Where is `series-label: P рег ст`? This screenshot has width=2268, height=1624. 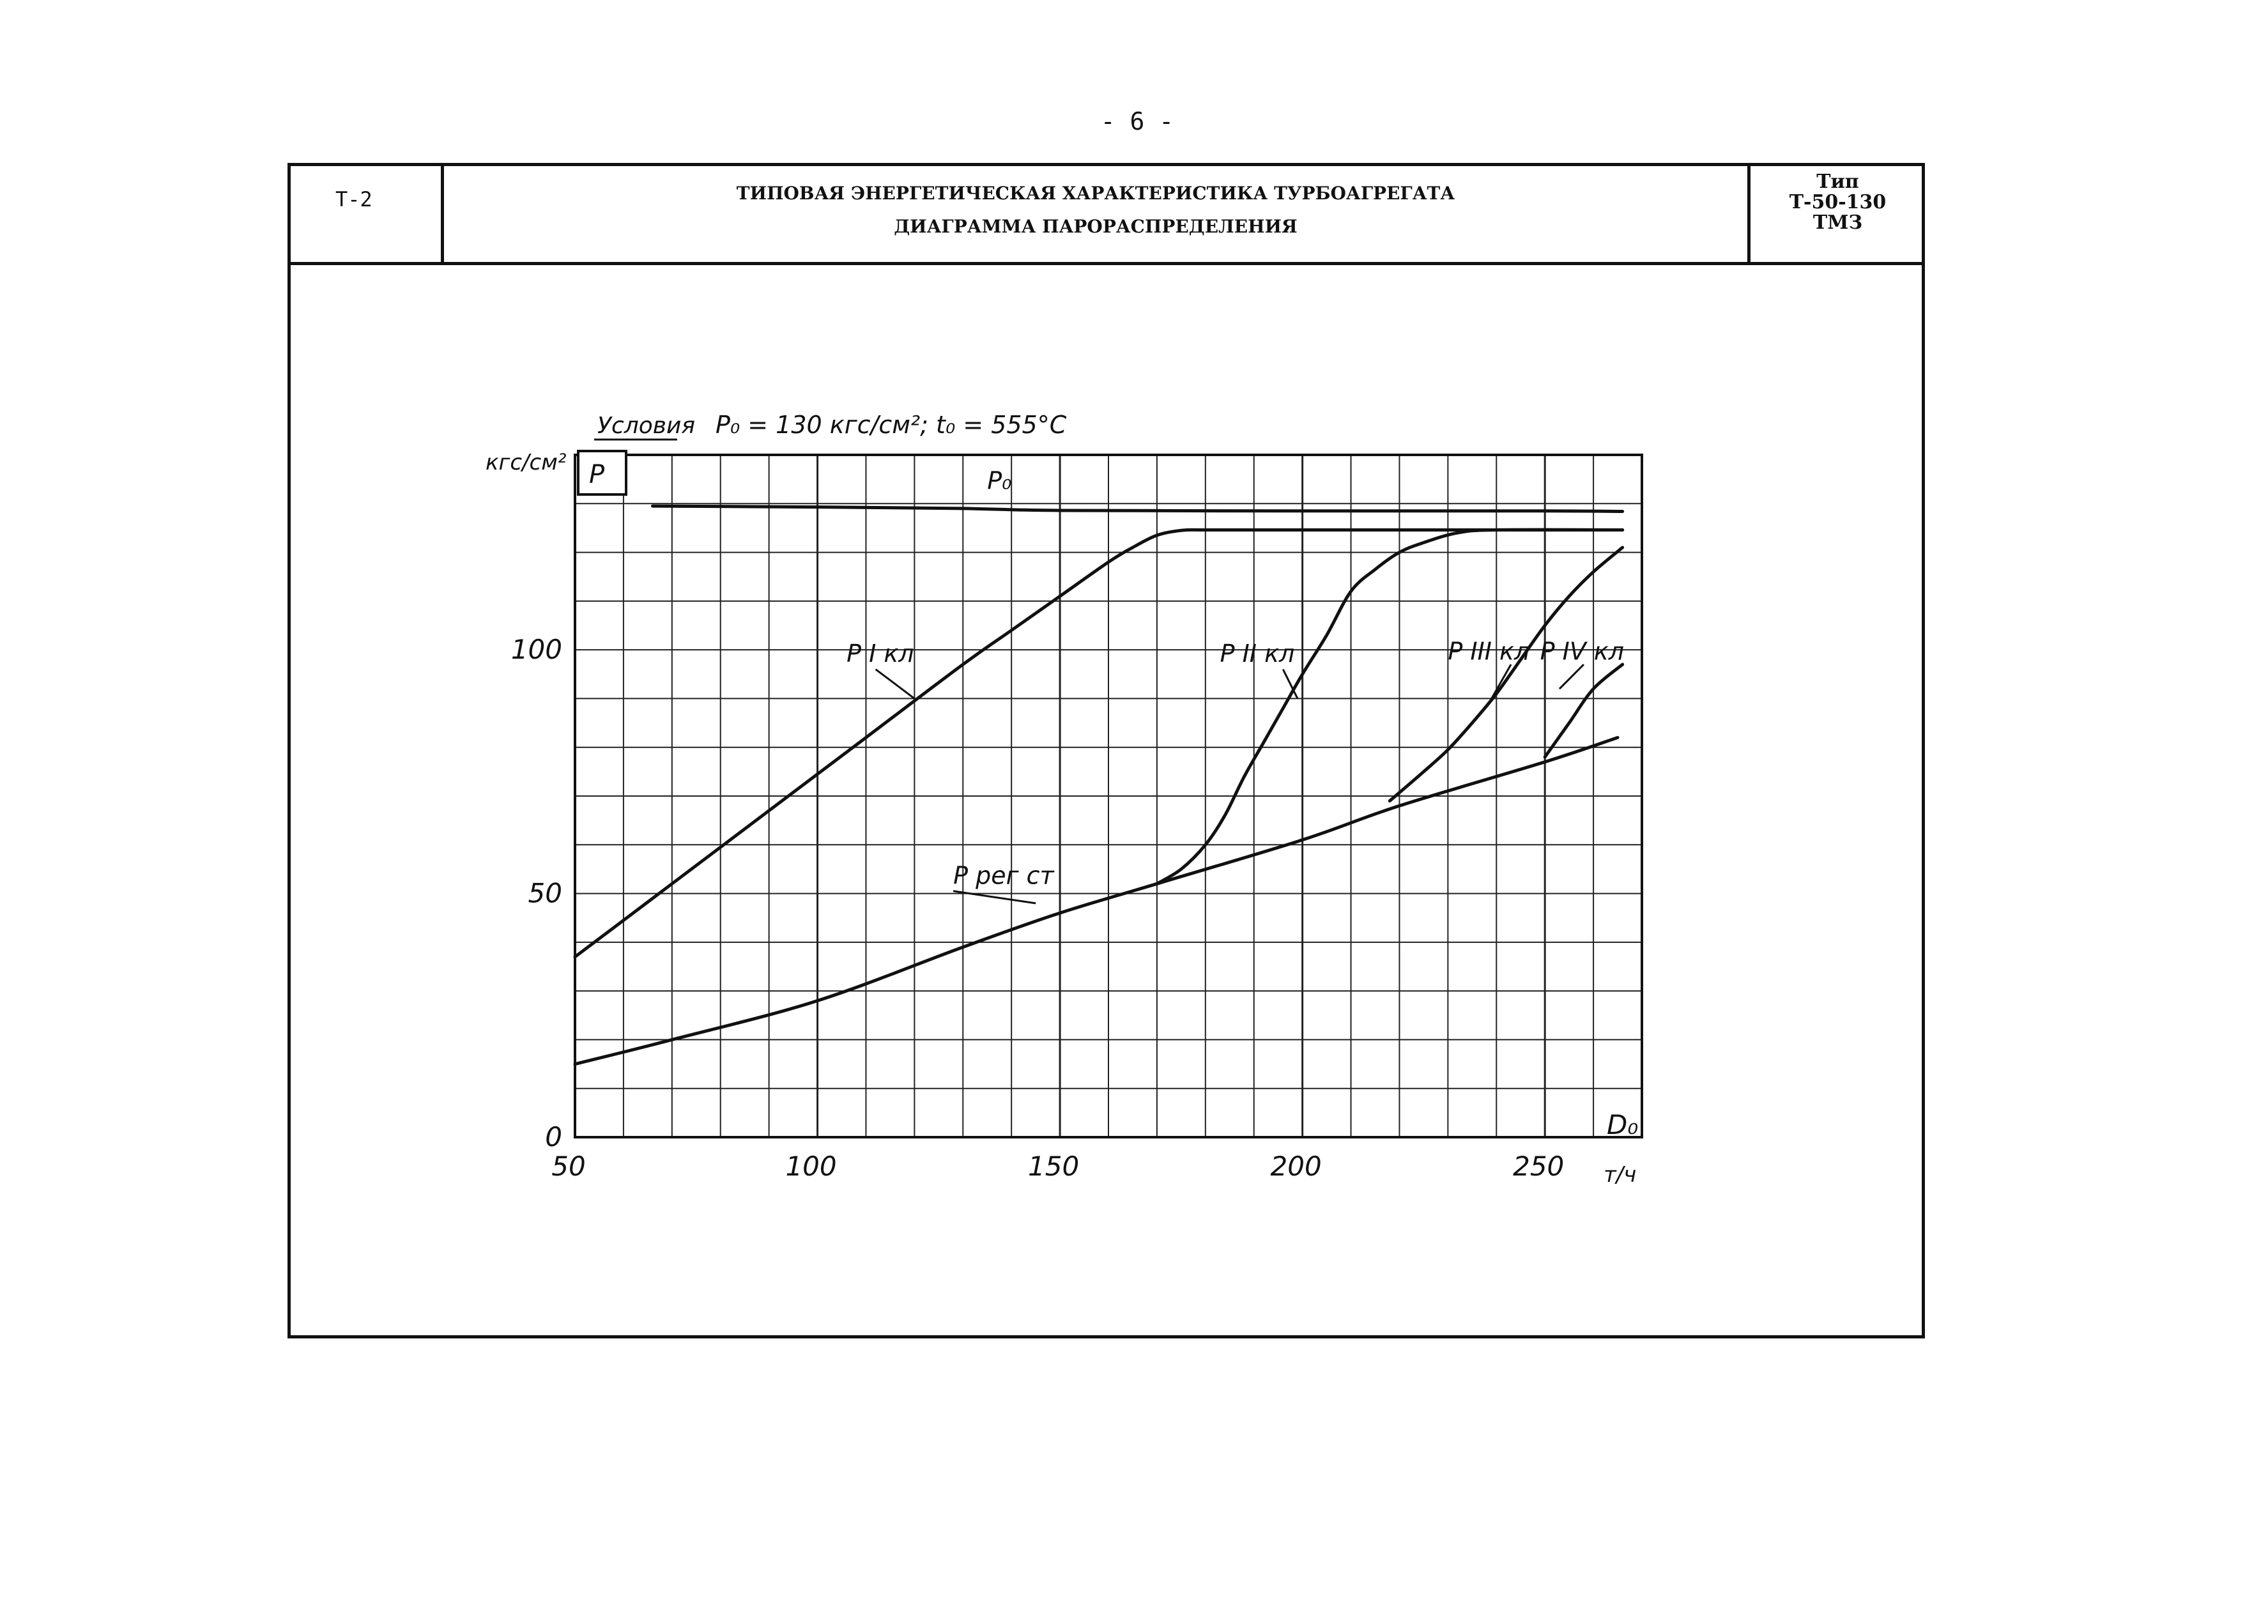
series-label: P рег ст is located at coordinates (1004, 875).